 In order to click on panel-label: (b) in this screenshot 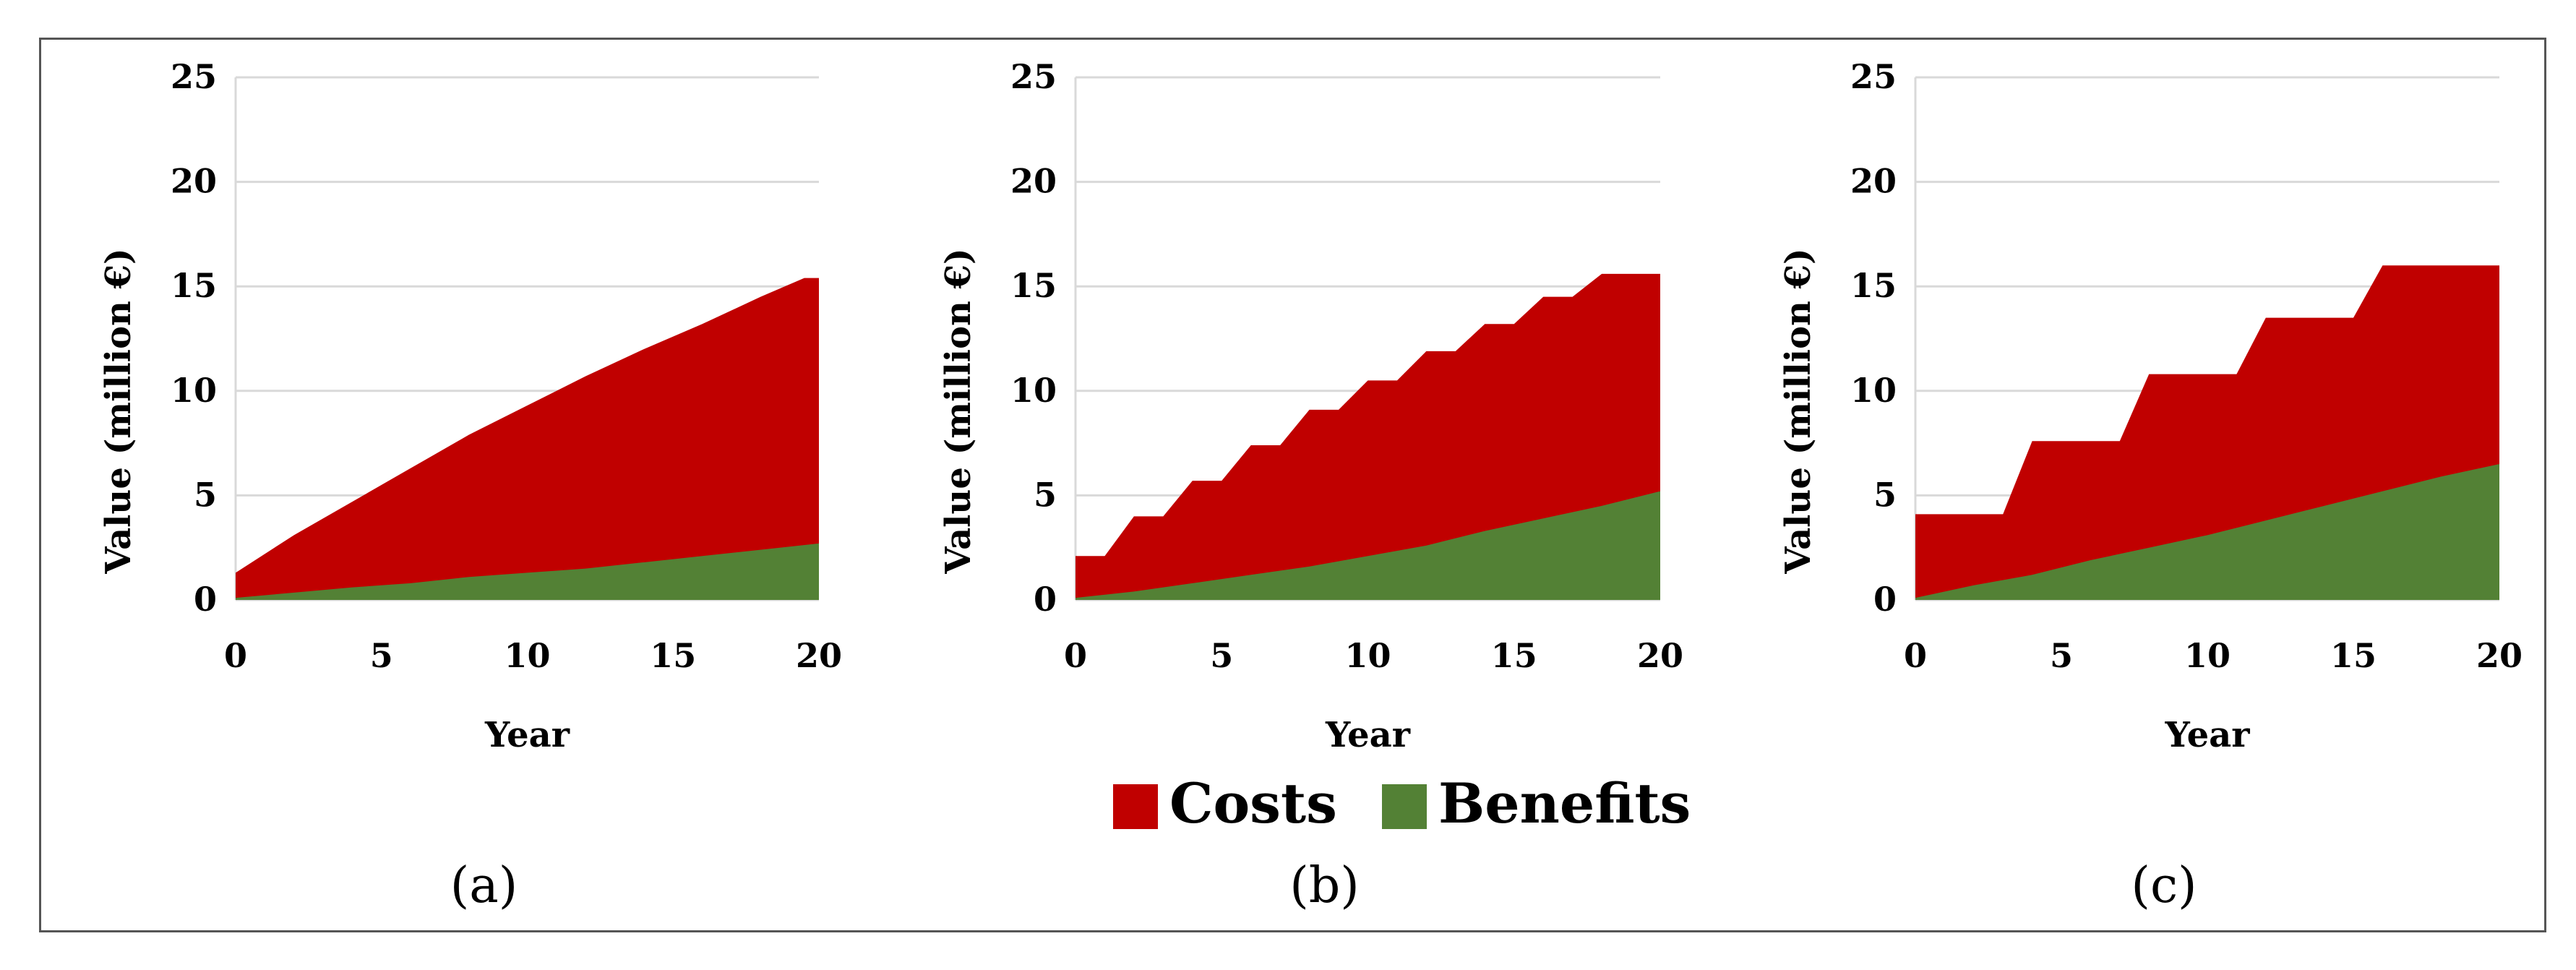, I will do `click(1325, 885)`.